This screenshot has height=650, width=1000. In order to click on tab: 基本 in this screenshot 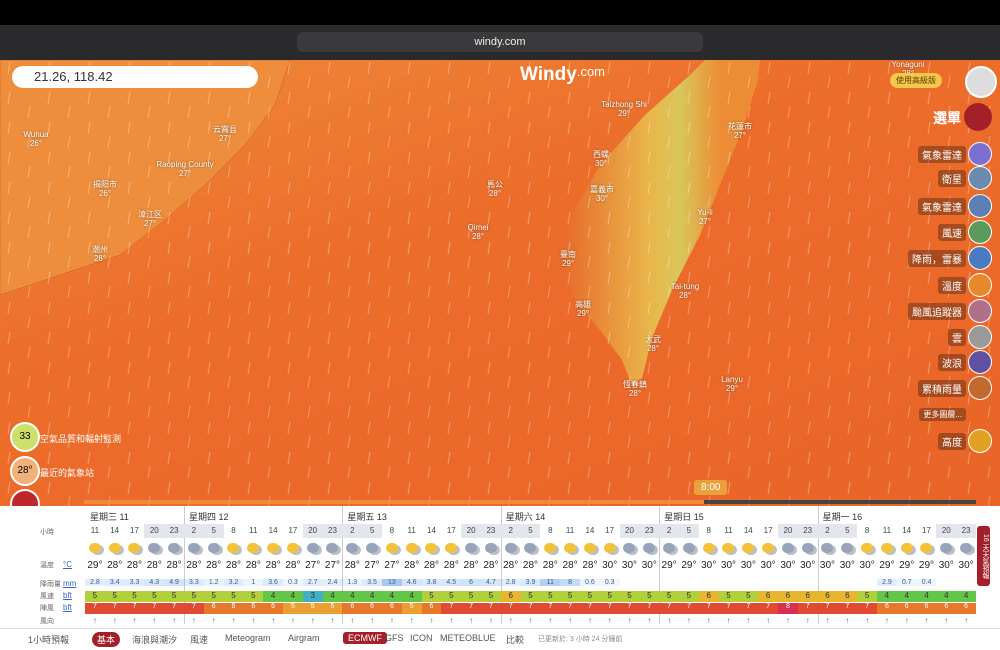, I will do `click(106, 639)`.